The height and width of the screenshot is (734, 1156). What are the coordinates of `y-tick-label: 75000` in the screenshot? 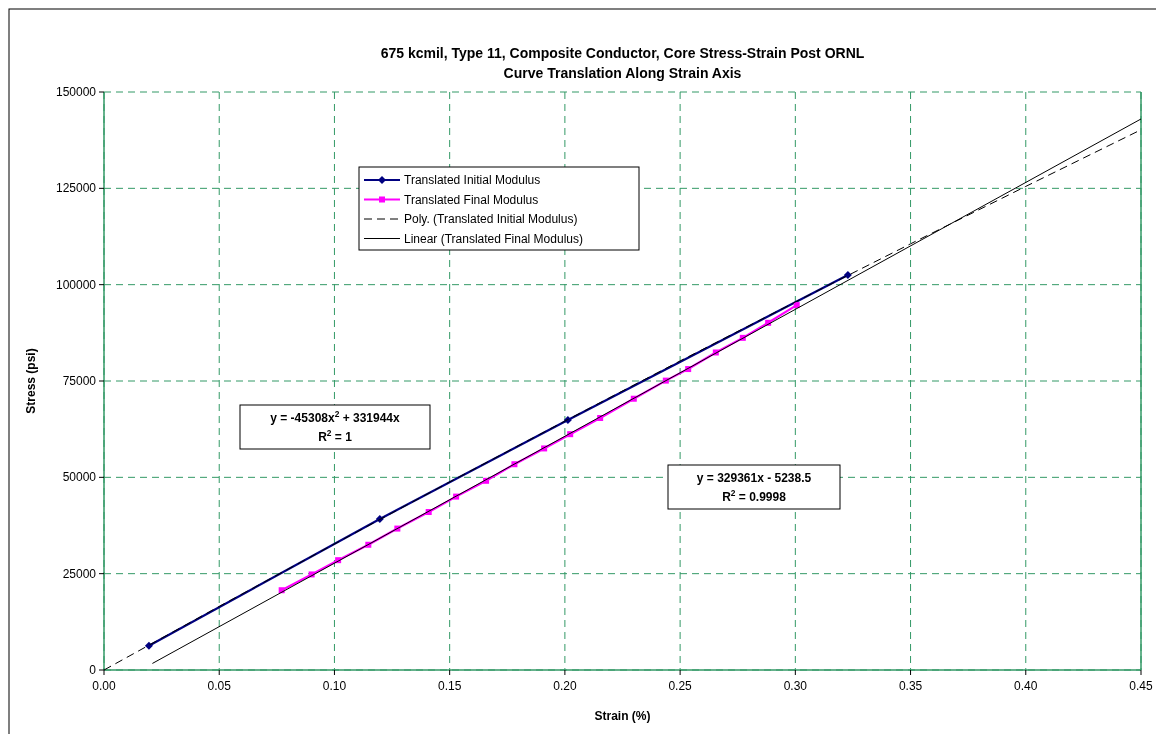 It's located at (79, 381).